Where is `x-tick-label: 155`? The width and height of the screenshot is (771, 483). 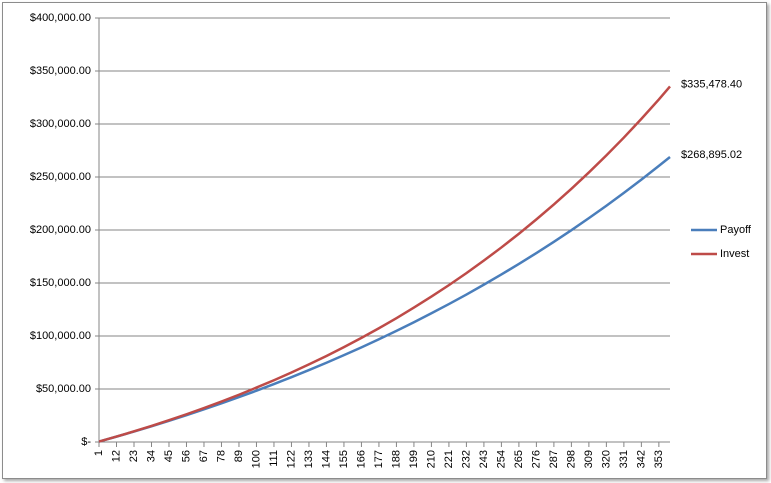
x-tick-label: 155 is located at coordinates (344, 459).